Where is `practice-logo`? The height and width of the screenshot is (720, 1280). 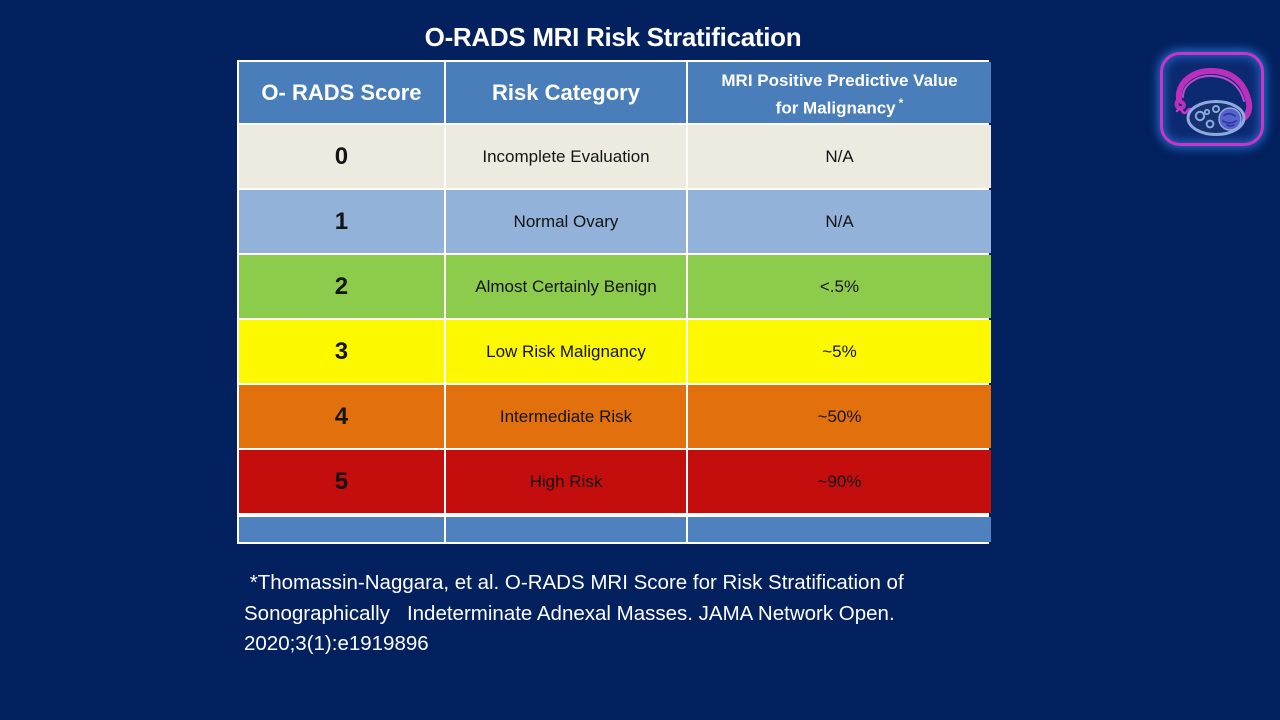
practice-logo is located at coordinates (1212, 99).